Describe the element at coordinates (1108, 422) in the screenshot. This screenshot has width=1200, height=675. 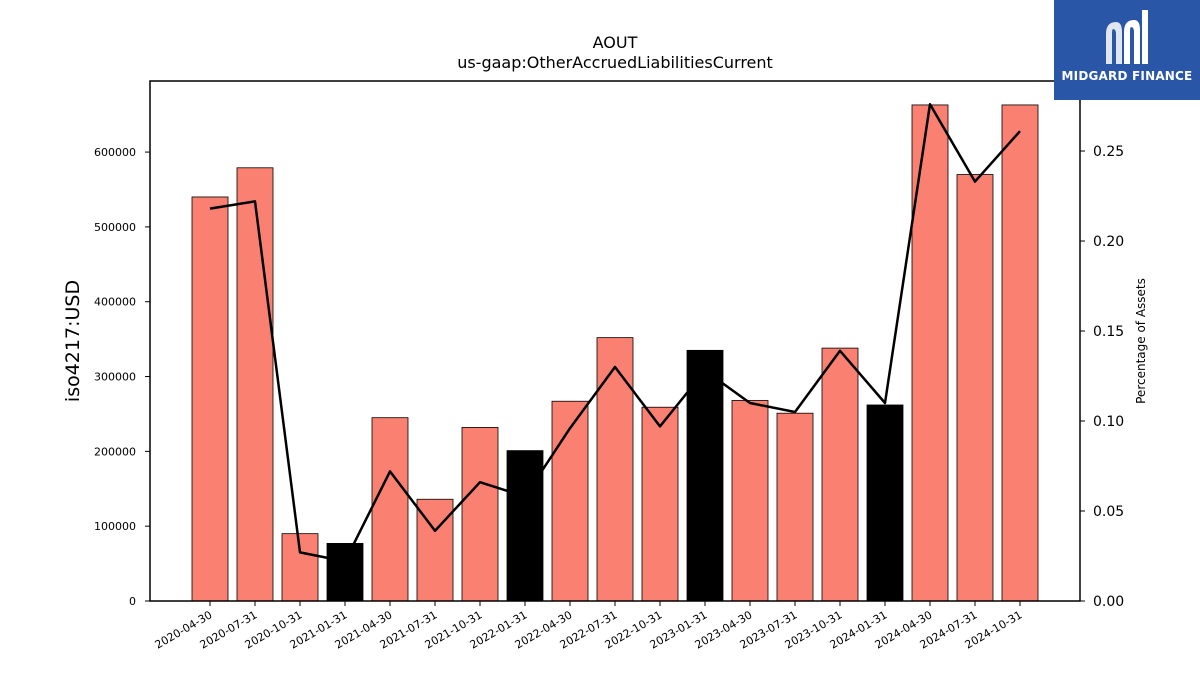
I see `y2-tick-label: 0.10` at that location.